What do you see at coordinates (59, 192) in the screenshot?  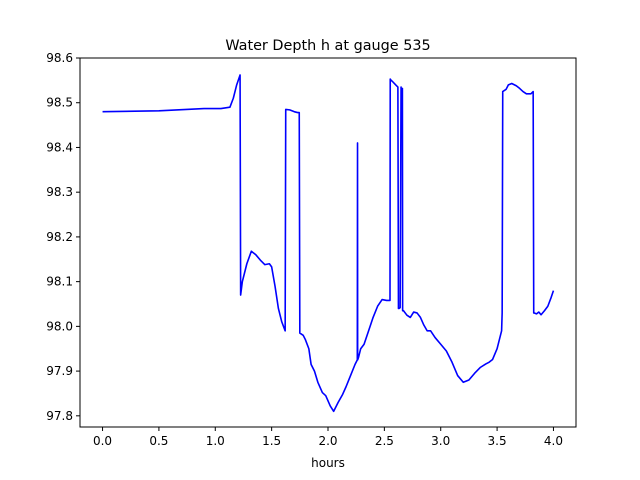 I see `y-tick-label: 98.3` at bounding box center [59, 192].